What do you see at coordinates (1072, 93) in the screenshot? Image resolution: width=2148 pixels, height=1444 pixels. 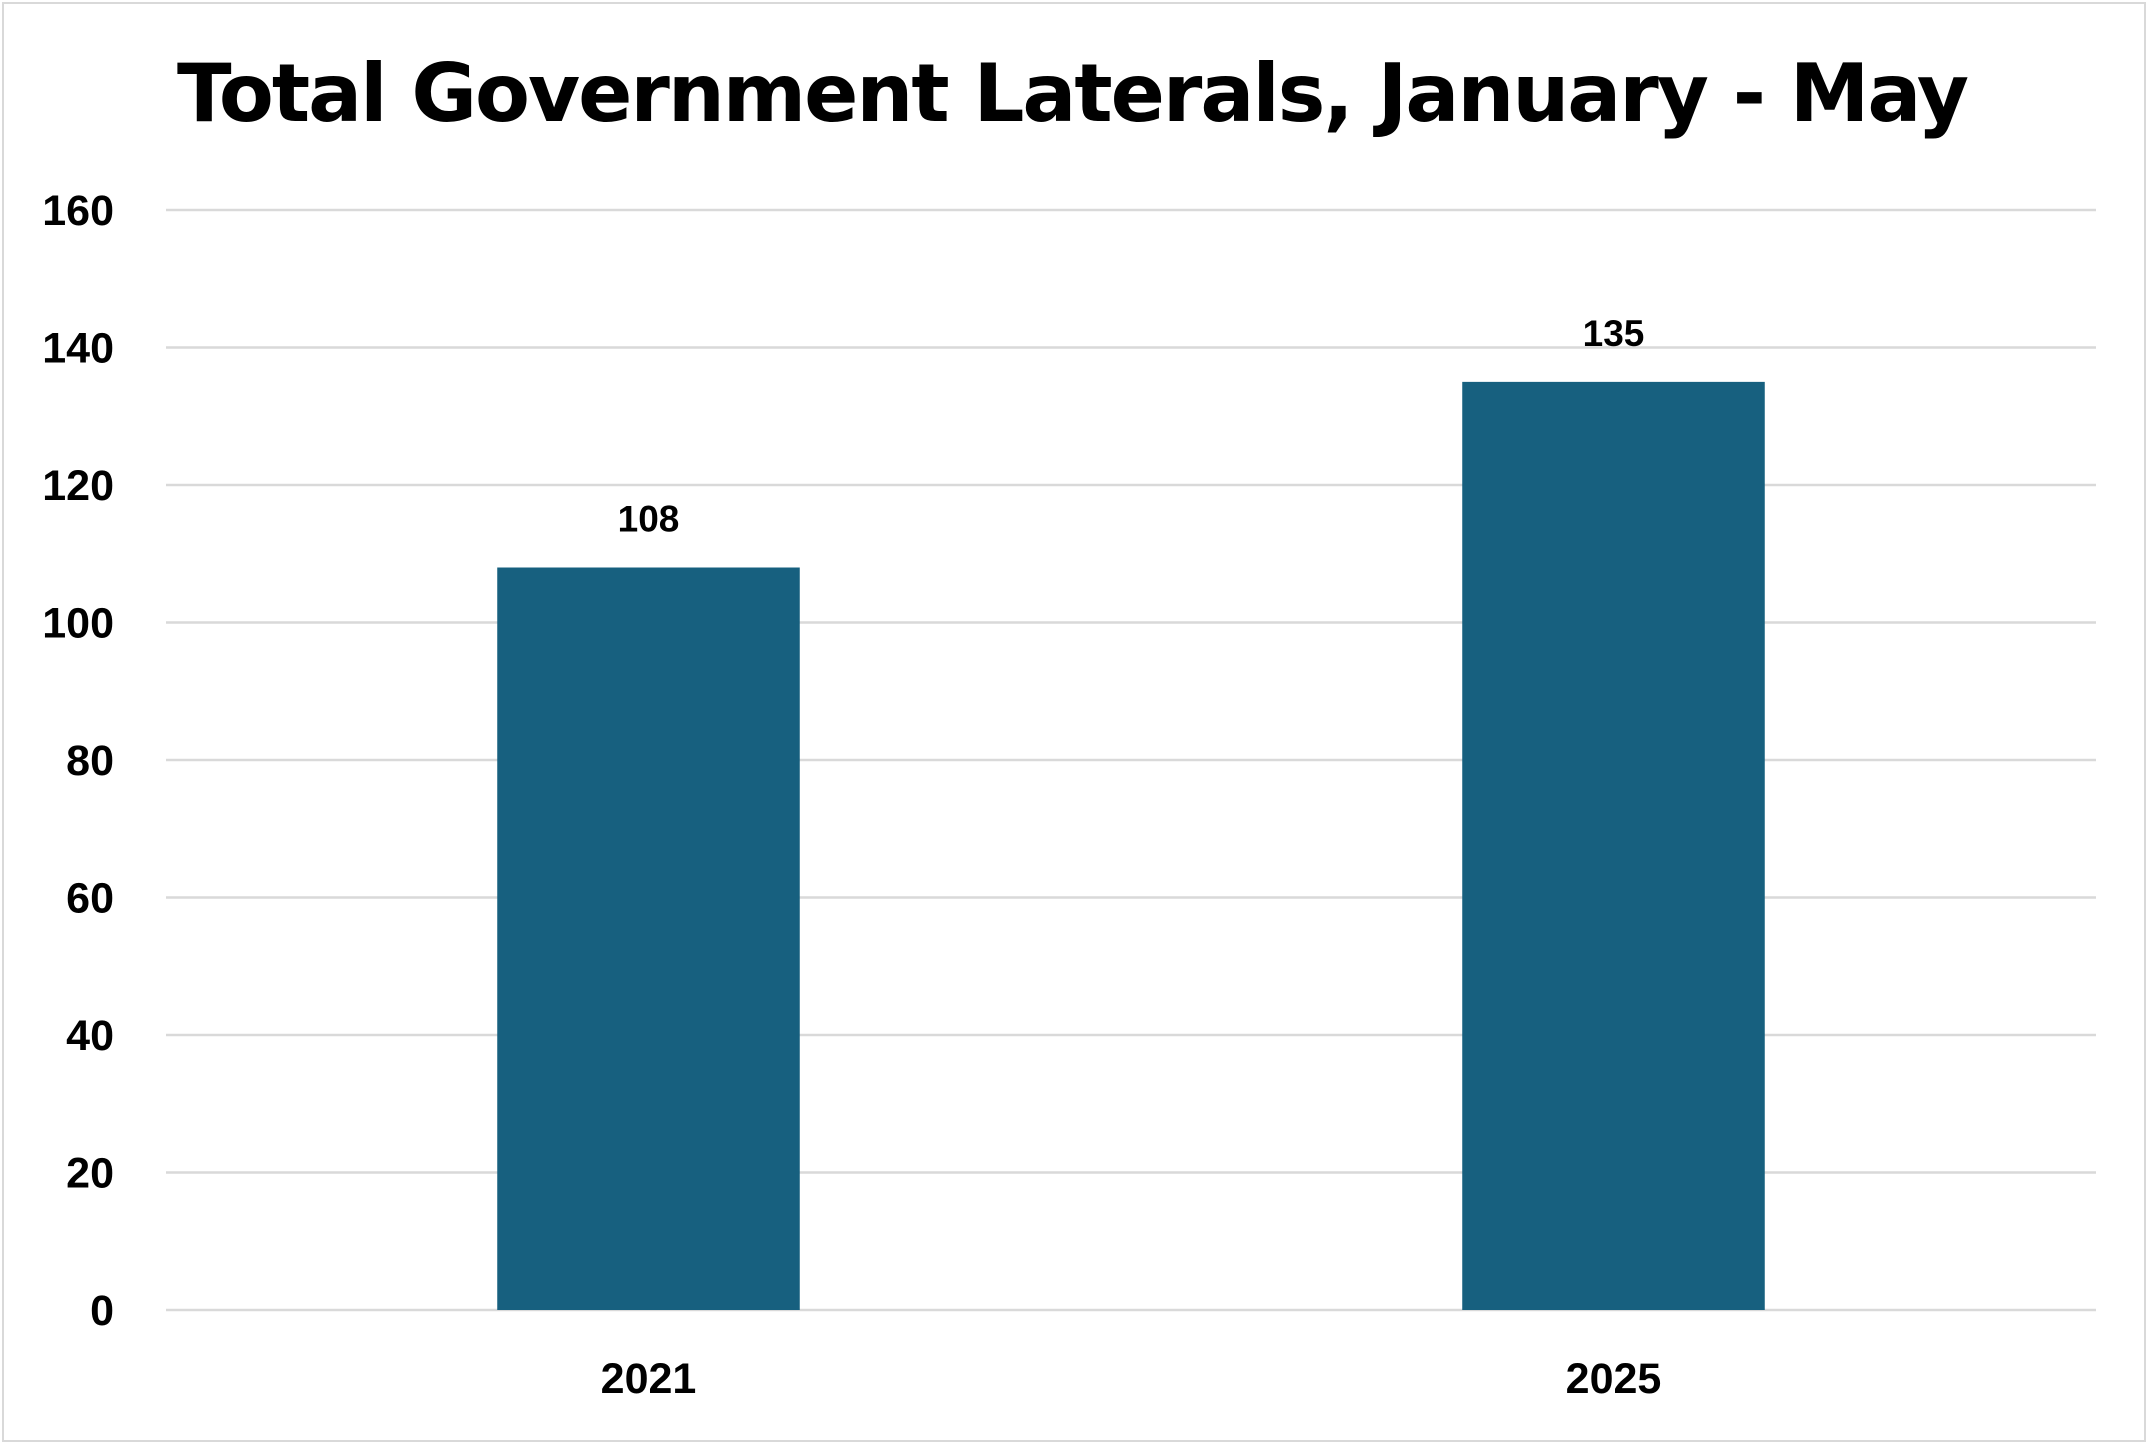 I see `chart-title: Total Government Laterals, January - May` at bounding box center [1072, 93].